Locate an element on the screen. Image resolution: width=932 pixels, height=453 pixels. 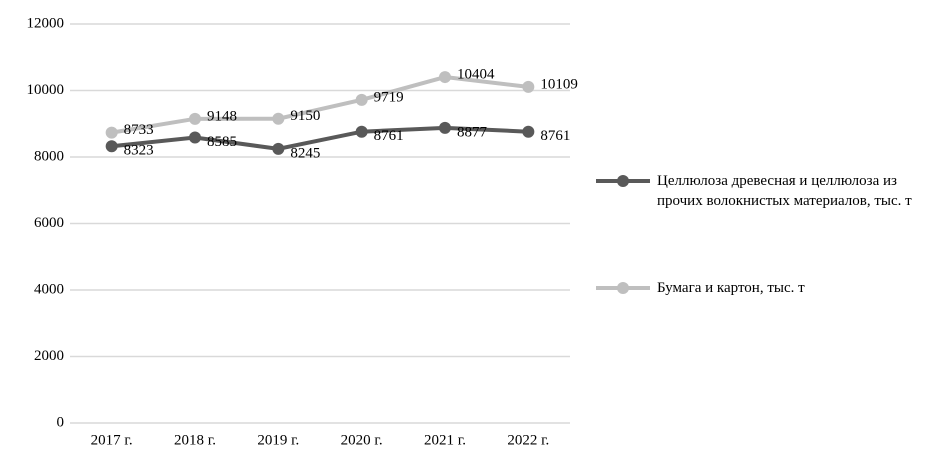
x-tick-label: 2017 г. is located at coordinates (112, 440).